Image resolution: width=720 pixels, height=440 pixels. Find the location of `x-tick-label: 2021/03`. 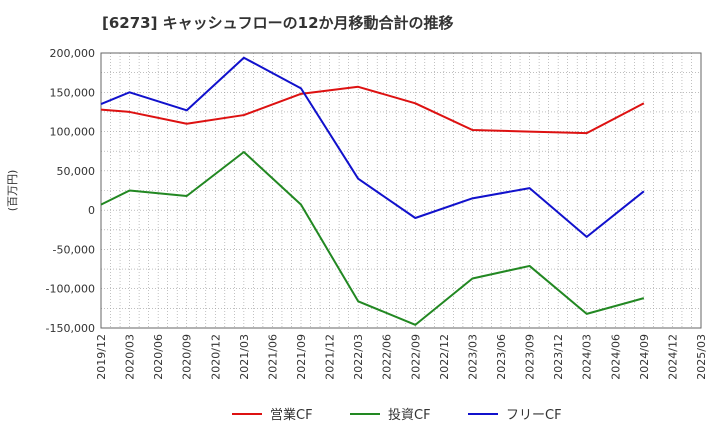

x-tick-label: 2021/03 is located at coordinates (244, 357).